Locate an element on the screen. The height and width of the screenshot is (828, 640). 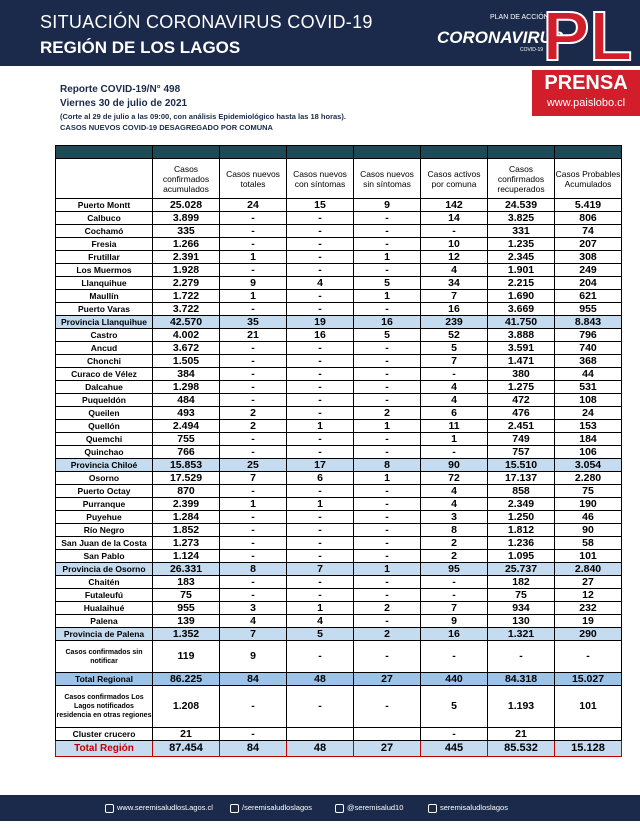
row-label: Total Región is located at coordinates (104, 748).